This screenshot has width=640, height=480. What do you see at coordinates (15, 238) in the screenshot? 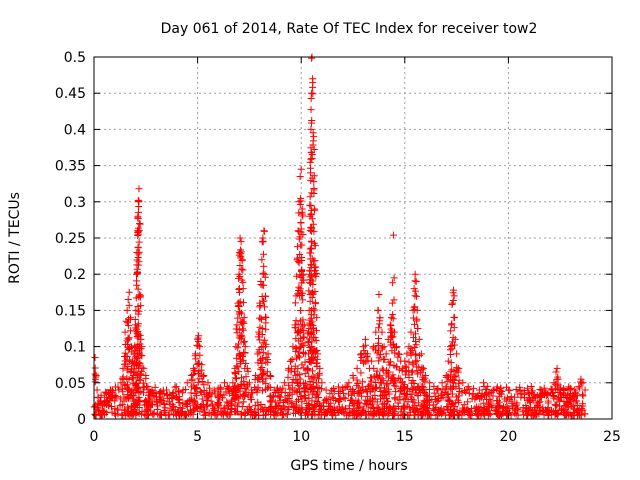
I see `y-axis-label: ROTI / TECUs` at bounding box center [15, 238].